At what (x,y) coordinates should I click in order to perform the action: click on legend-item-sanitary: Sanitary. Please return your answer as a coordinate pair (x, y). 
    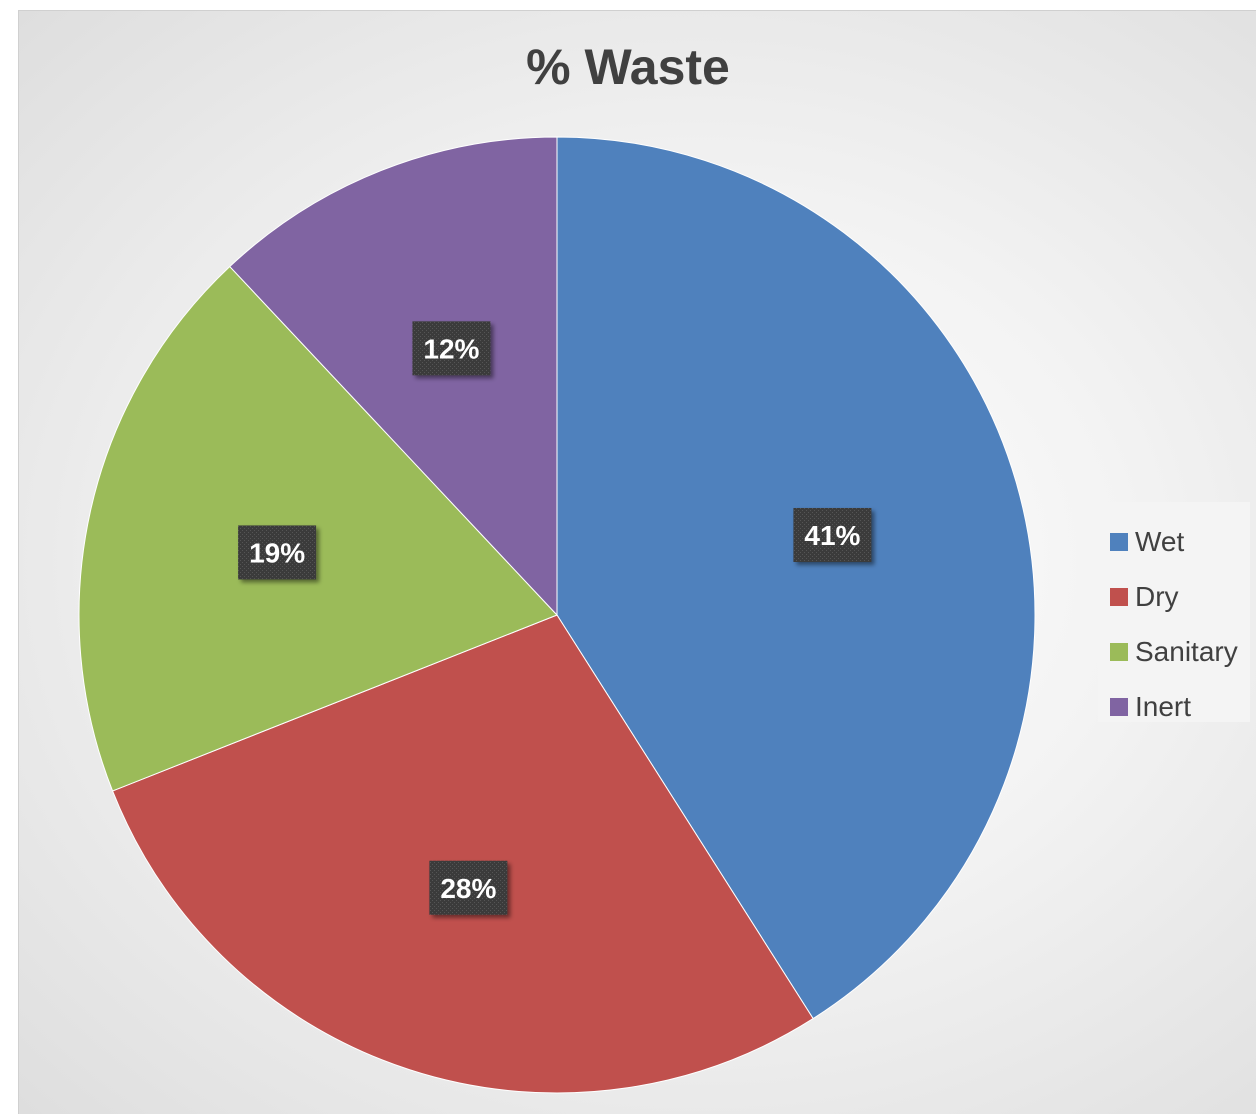
    Looking at the image, I should click on (1174, 651).